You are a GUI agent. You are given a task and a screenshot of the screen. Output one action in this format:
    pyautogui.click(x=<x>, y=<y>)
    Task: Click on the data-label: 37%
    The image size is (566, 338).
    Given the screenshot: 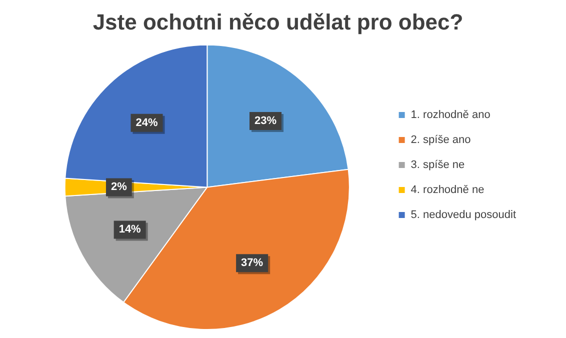 What is the action you would take?
    pyautogui.click(x=252, y=263)
    